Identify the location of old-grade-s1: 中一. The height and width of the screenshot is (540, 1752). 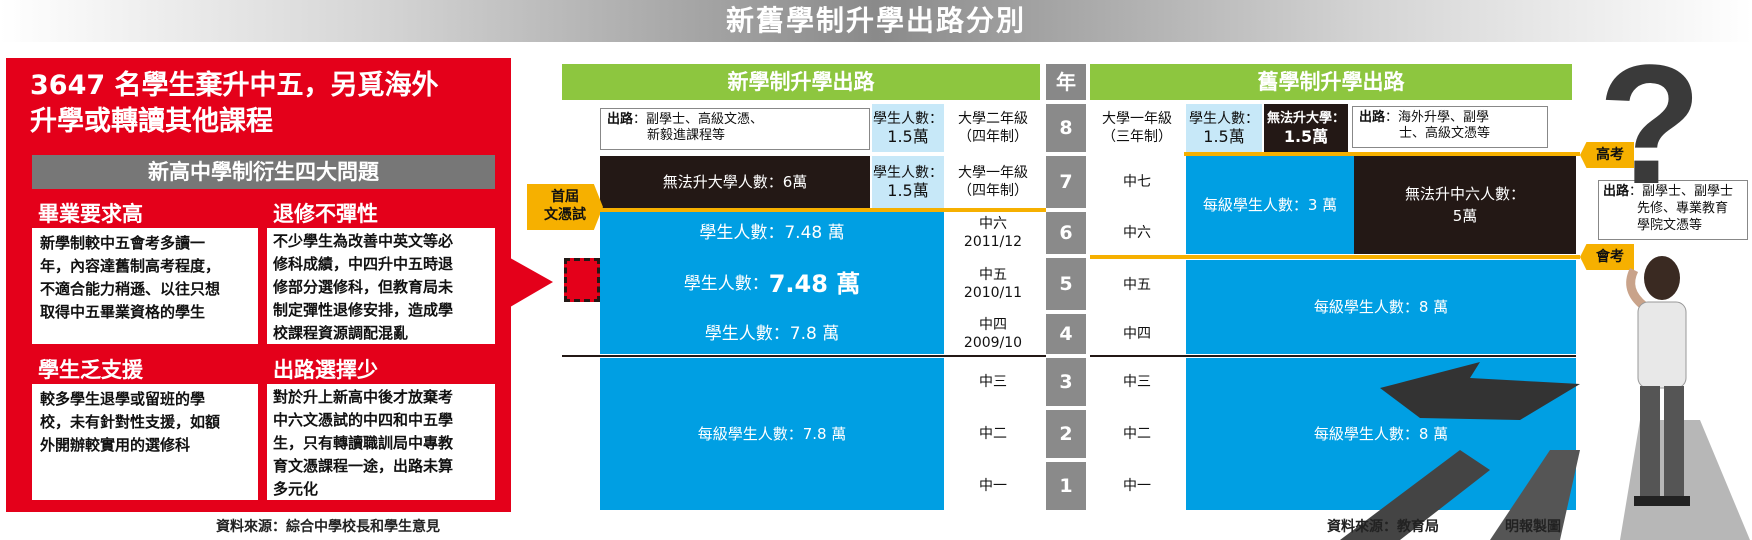
(1137, 486).